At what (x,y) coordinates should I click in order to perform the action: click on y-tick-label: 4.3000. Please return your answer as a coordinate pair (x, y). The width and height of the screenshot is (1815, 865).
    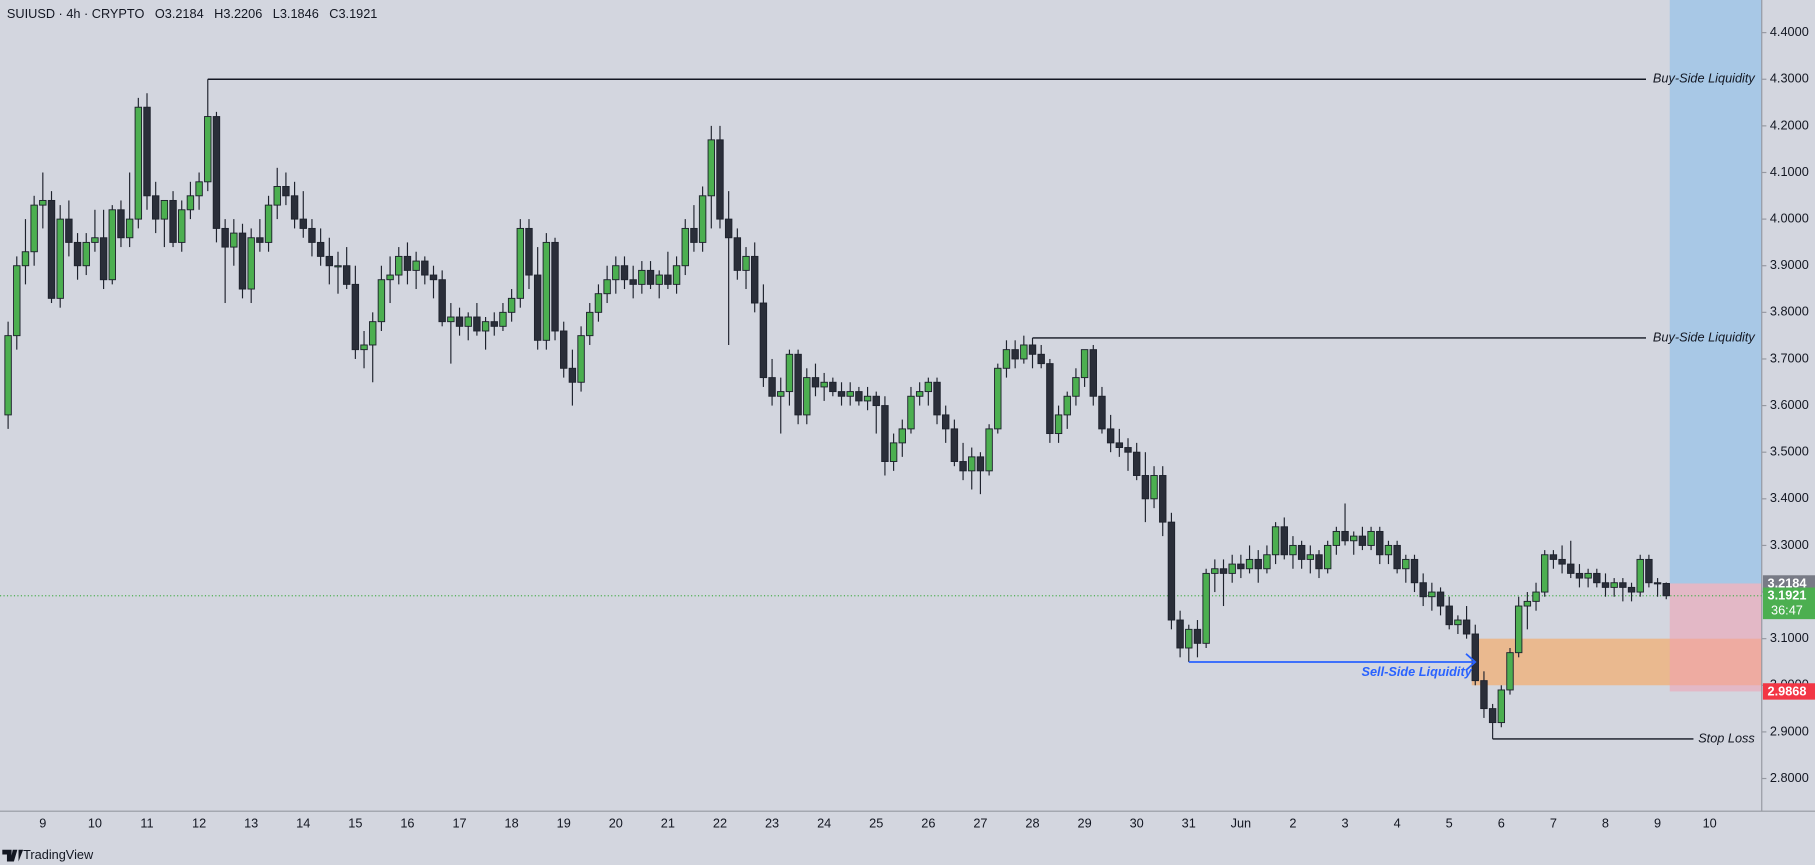
    Looking at the image, I should click on (1789, 78).